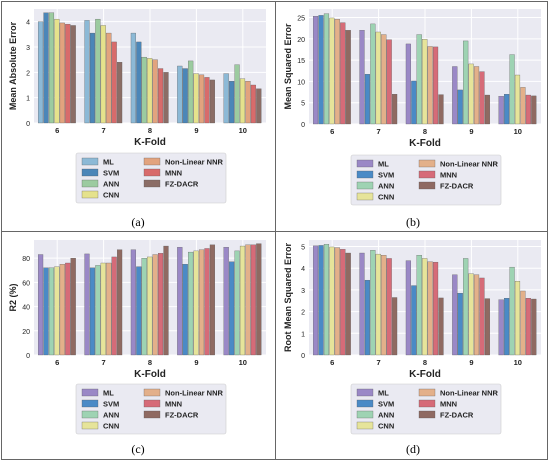 Image resolution: width=550 pixels, height=462 pixels. Describe the element at coordinates (301, 82) in the screenshot. I see `y-tick-label: 10` at that location.